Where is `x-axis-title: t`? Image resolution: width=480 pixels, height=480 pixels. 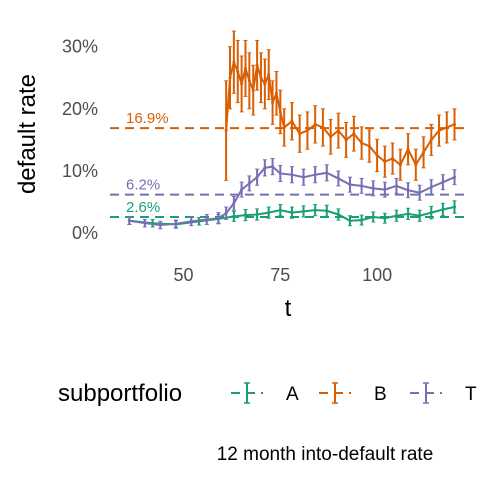
x-axis-title: t is located at coordinates (288, 308).